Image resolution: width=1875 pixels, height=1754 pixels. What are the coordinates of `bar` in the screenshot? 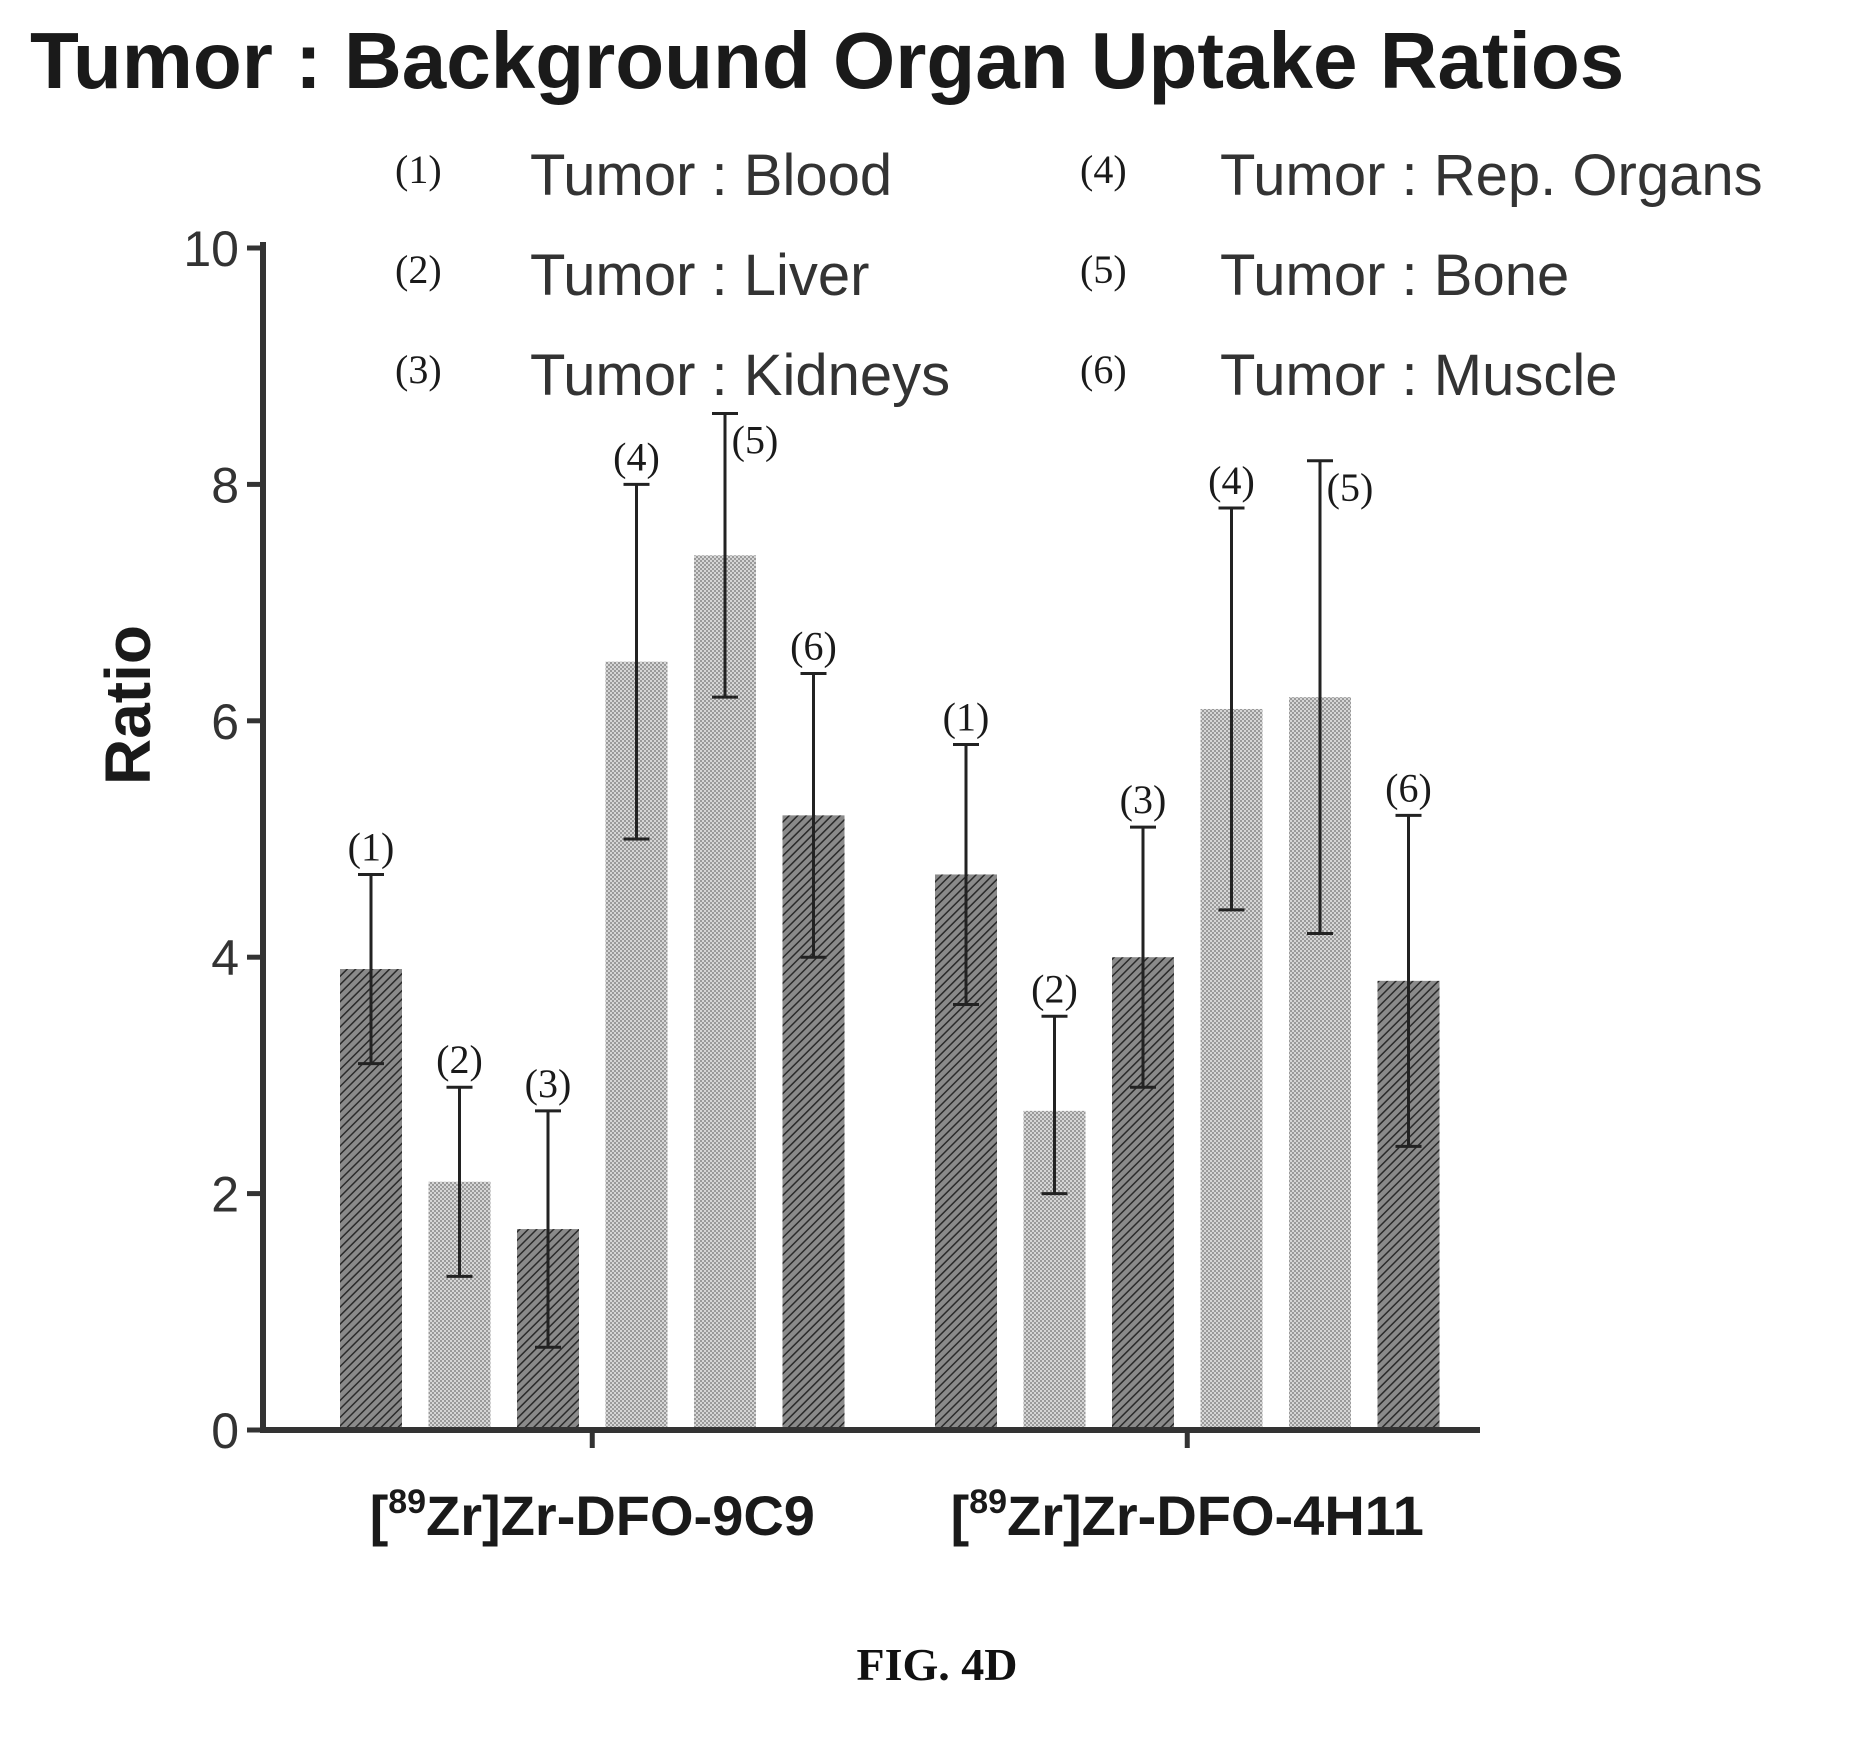 It's located at (725, 992).